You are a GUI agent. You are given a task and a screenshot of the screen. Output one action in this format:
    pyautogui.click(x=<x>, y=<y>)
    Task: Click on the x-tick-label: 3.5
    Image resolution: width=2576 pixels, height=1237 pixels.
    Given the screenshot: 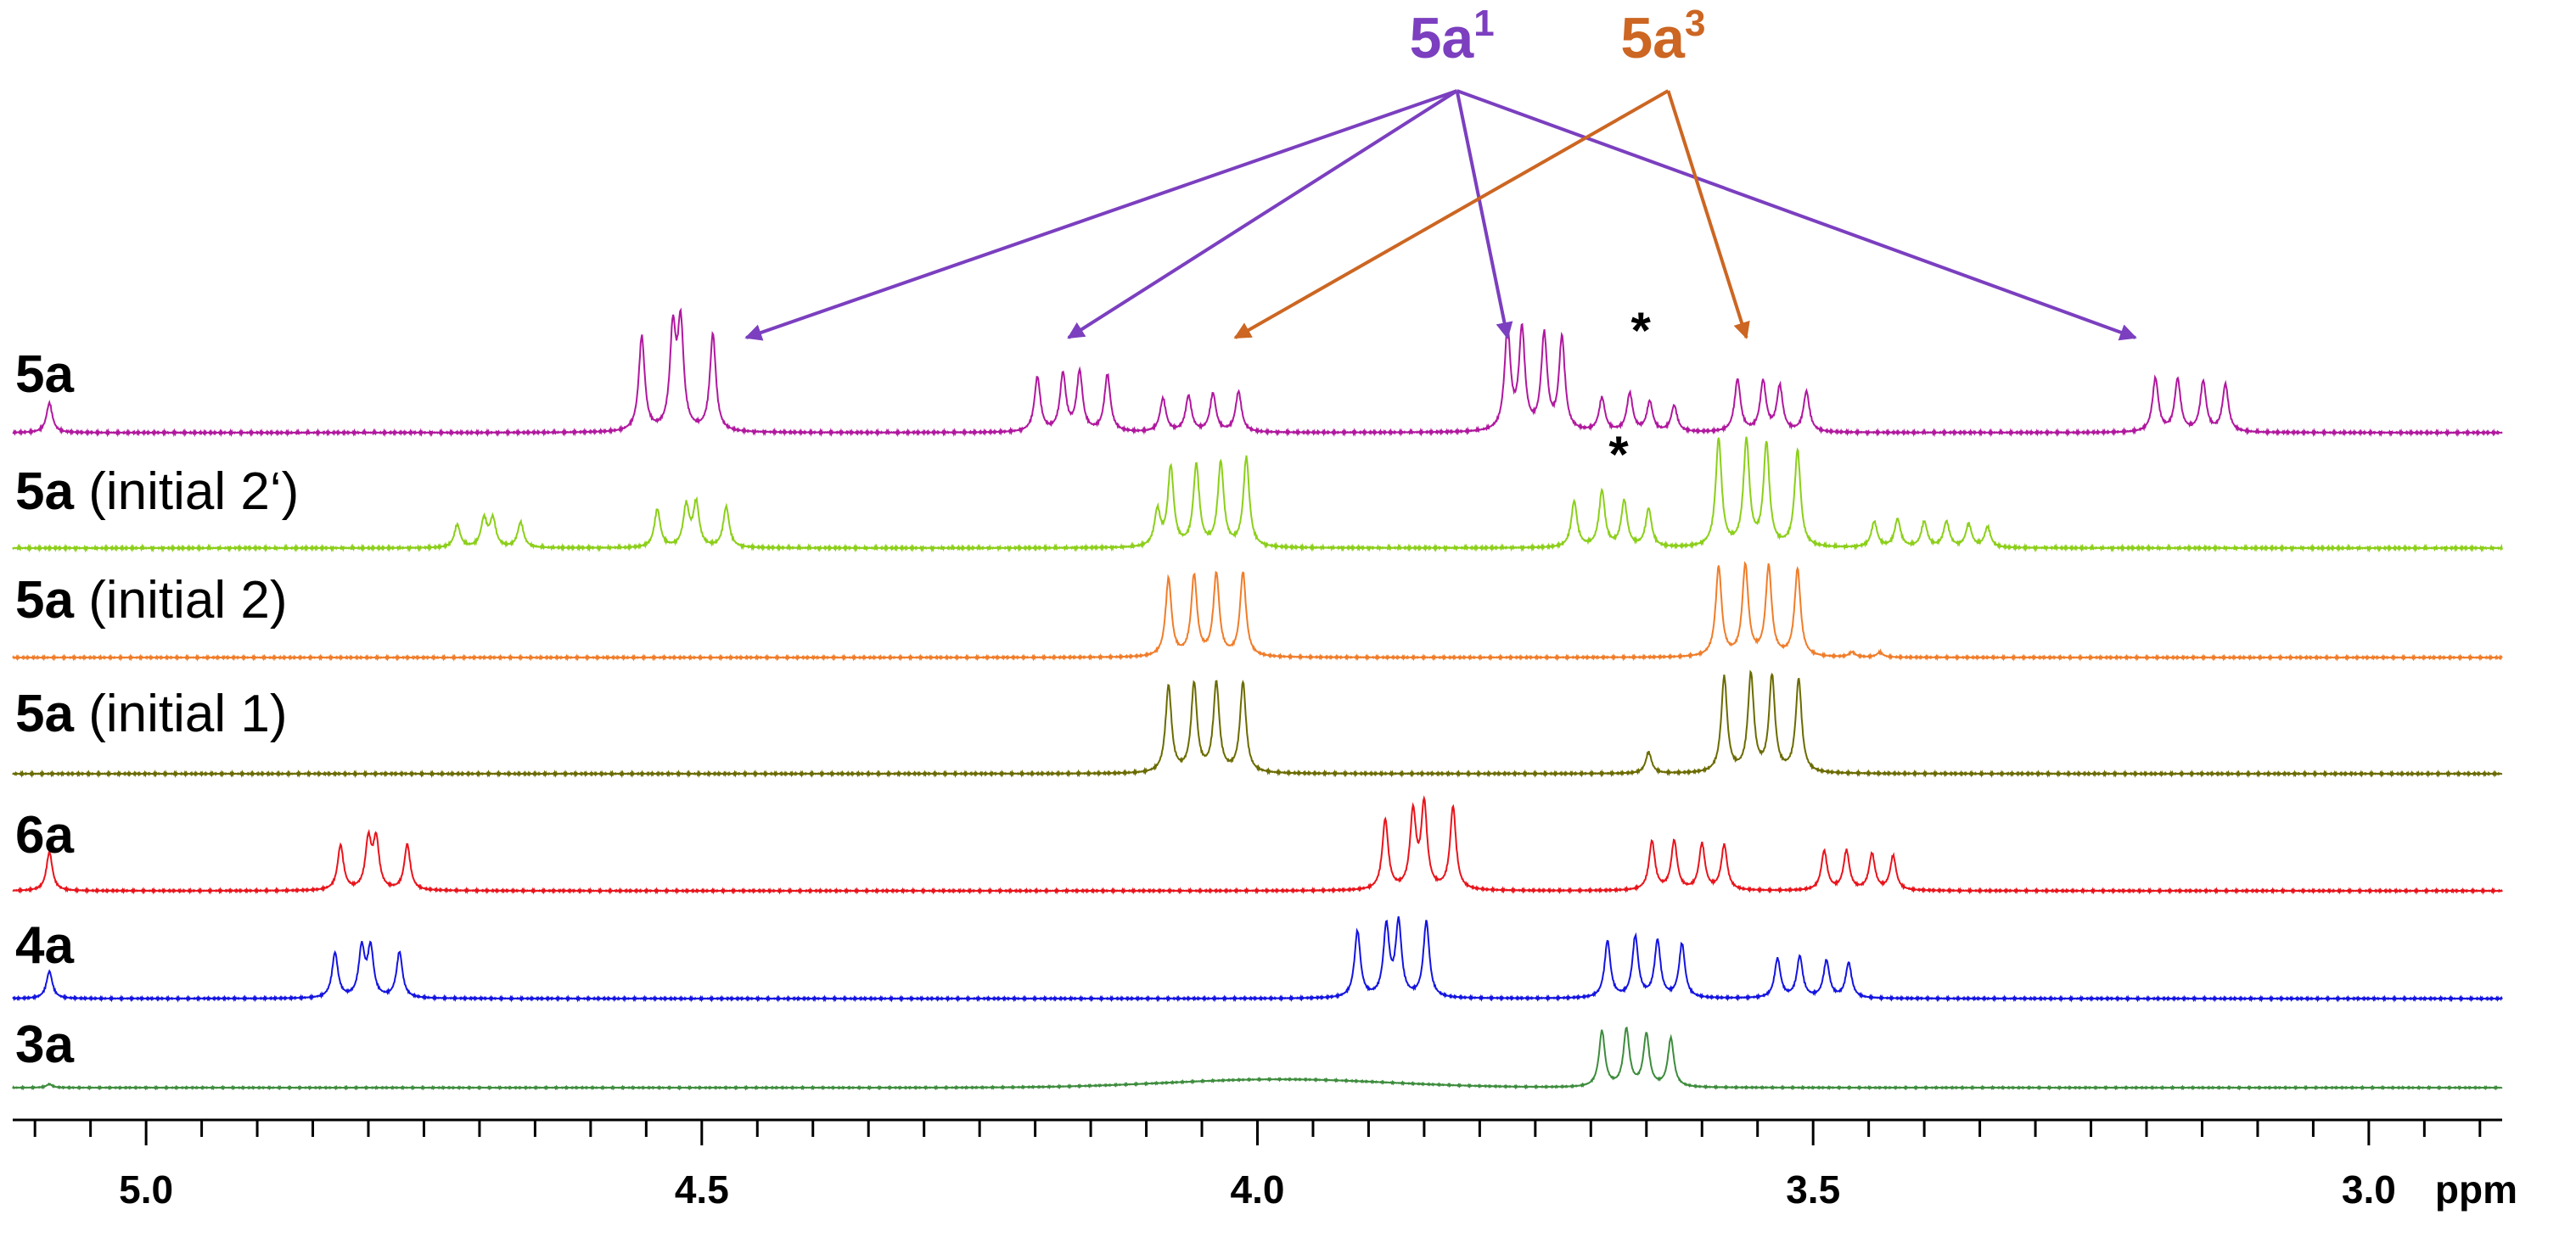 What is the action you would take?
    pyautogui.click(x=1813, y=1189)
    